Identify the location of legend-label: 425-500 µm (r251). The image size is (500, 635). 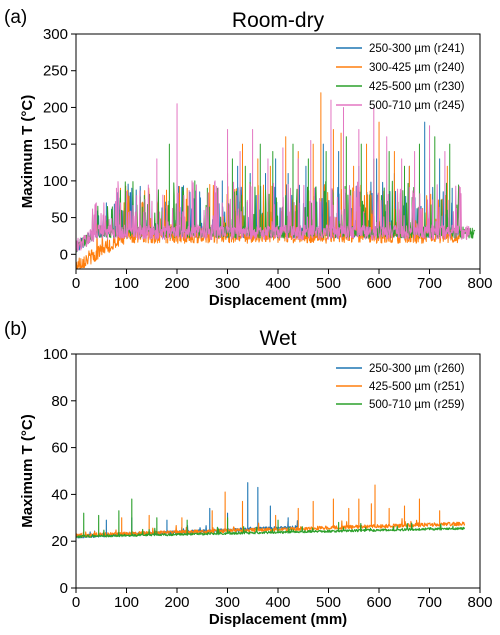
(417, 387).